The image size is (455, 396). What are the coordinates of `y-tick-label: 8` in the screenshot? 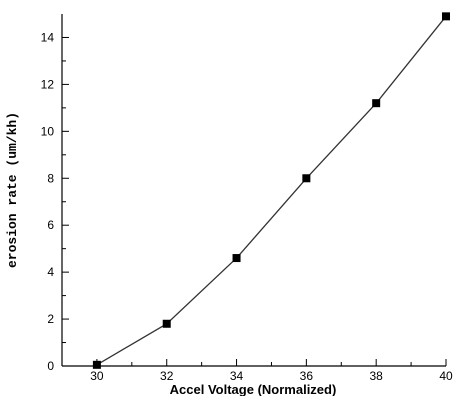 It's located at (50, 178).